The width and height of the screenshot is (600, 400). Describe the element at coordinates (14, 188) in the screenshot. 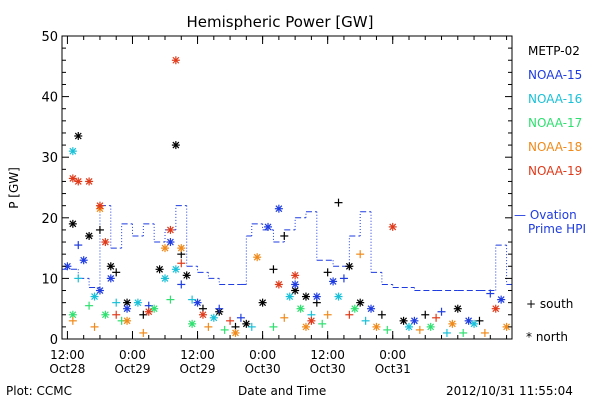

I see `y-axis-label: P [GW]` at that location.